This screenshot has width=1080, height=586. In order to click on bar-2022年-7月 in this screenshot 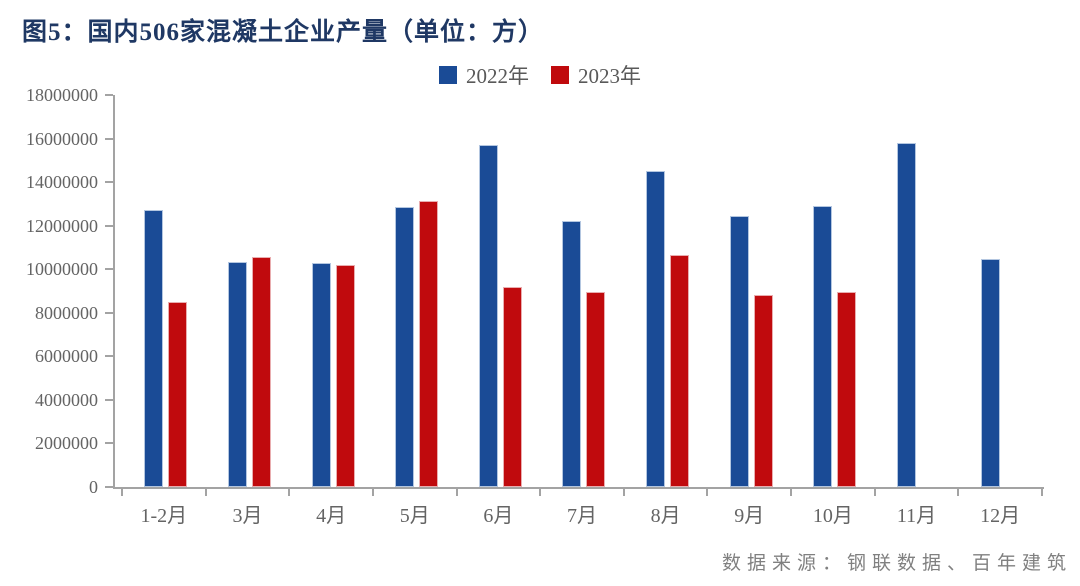, I will do `click(572, 354)`.